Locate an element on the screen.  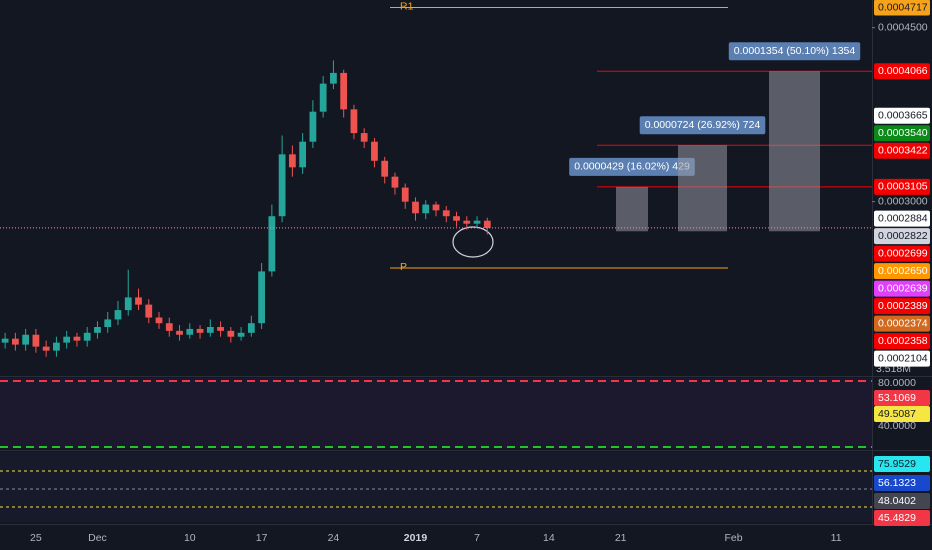
price-badge-label: 0.0002650 is located at coordinates (903, 271).